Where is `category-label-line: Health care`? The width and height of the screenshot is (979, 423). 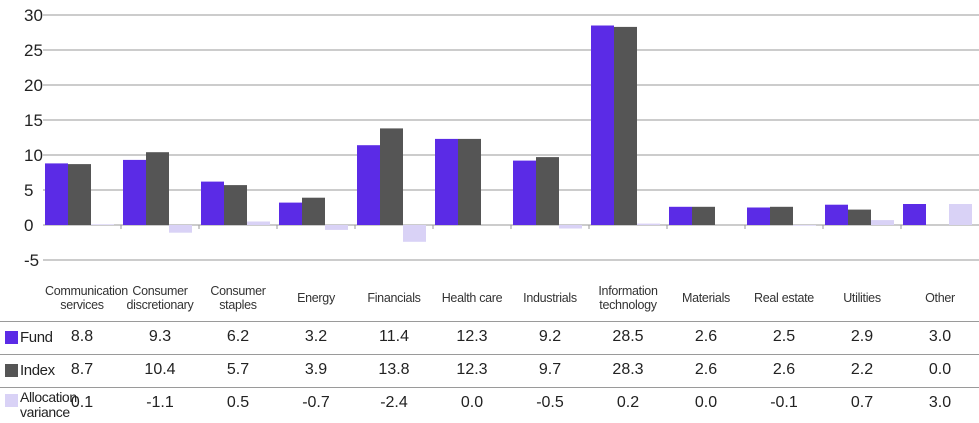
category-label-line: Health care is located at coordinates (472, 298).